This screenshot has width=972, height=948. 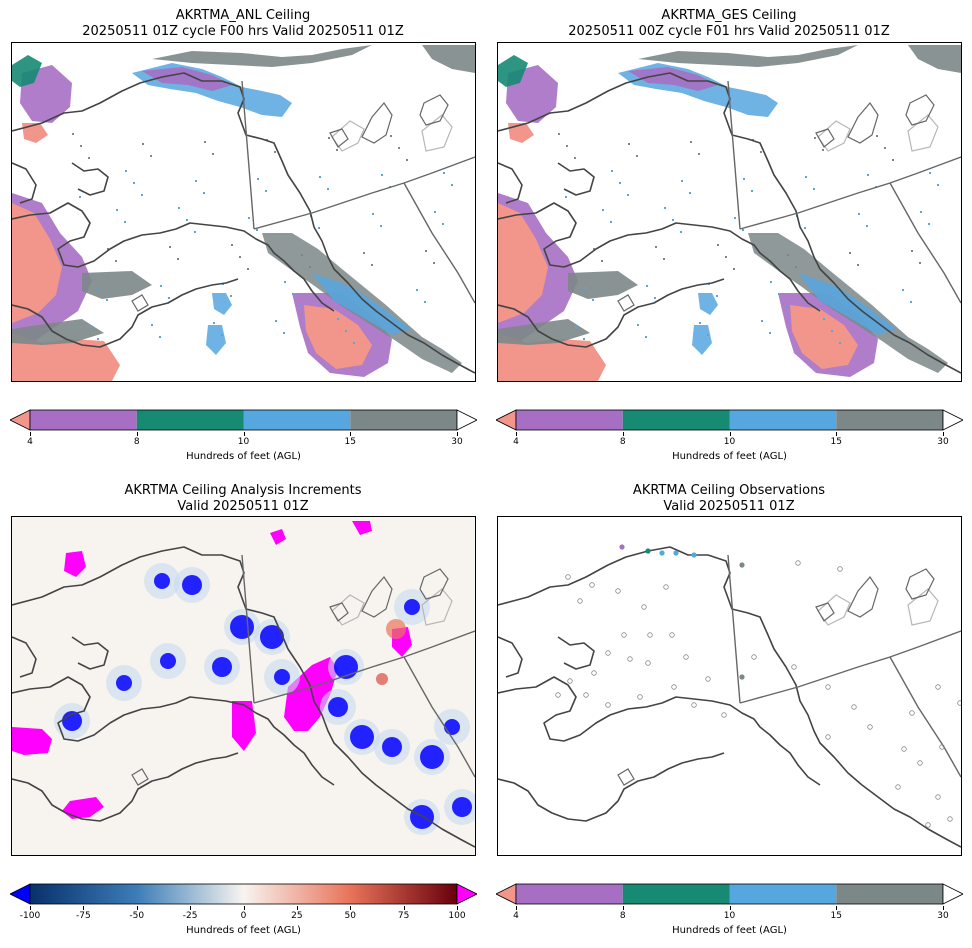 I want to click on colorbar-tick-label: 15, so click(x=836, y=442).